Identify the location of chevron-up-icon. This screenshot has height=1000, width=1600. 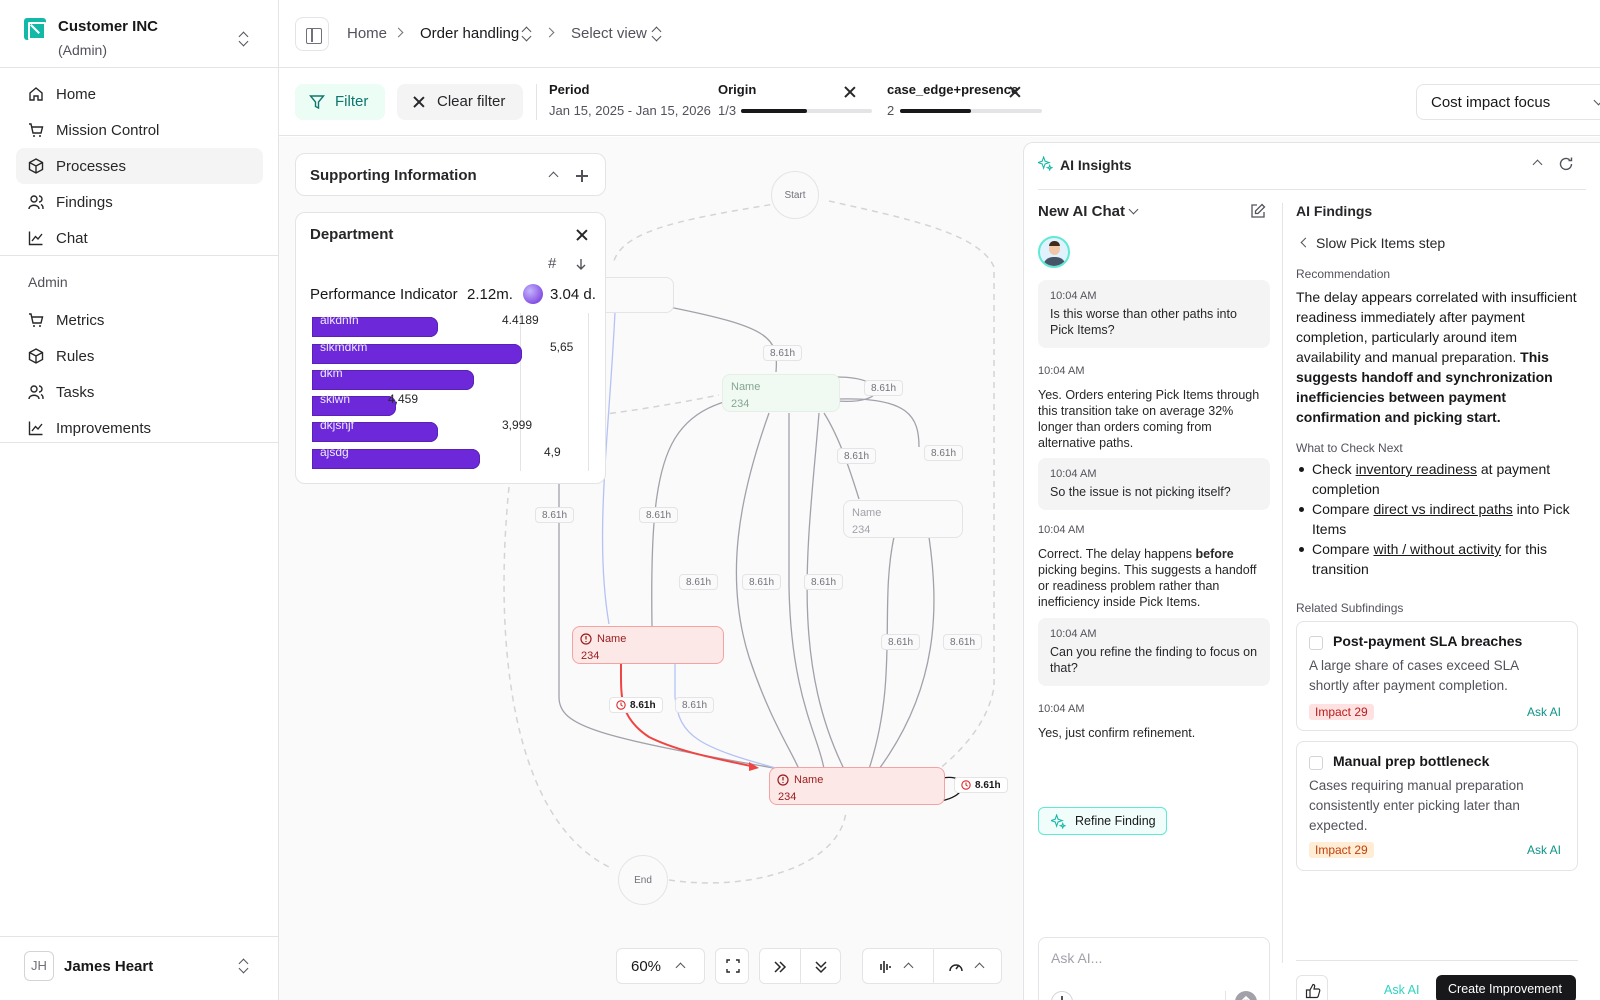
(553, 176).